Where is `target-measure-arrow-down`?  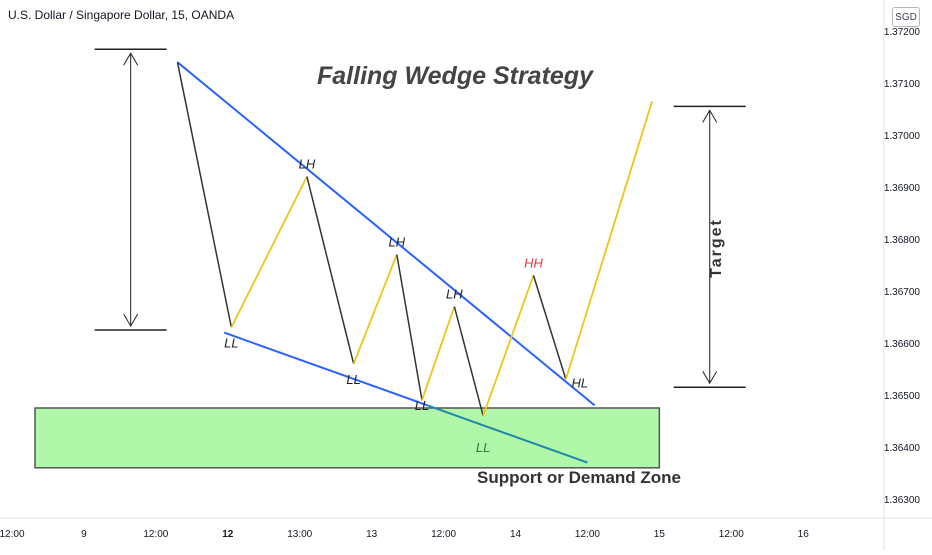 target-measure-arrow-down is located at coordinates (710, 377).